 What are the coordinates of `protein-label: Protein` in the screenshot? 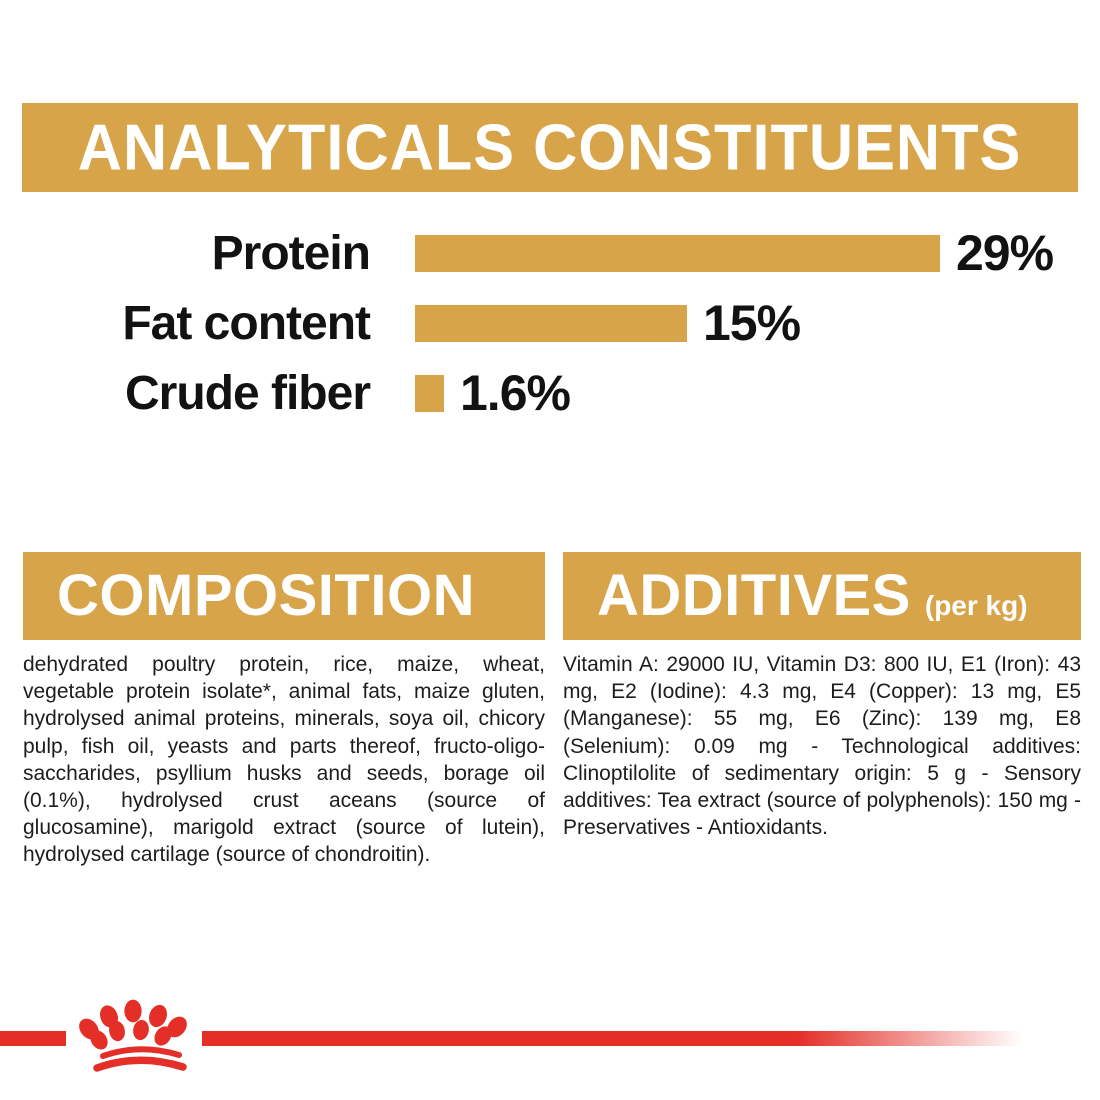 It's located at (291, 253).